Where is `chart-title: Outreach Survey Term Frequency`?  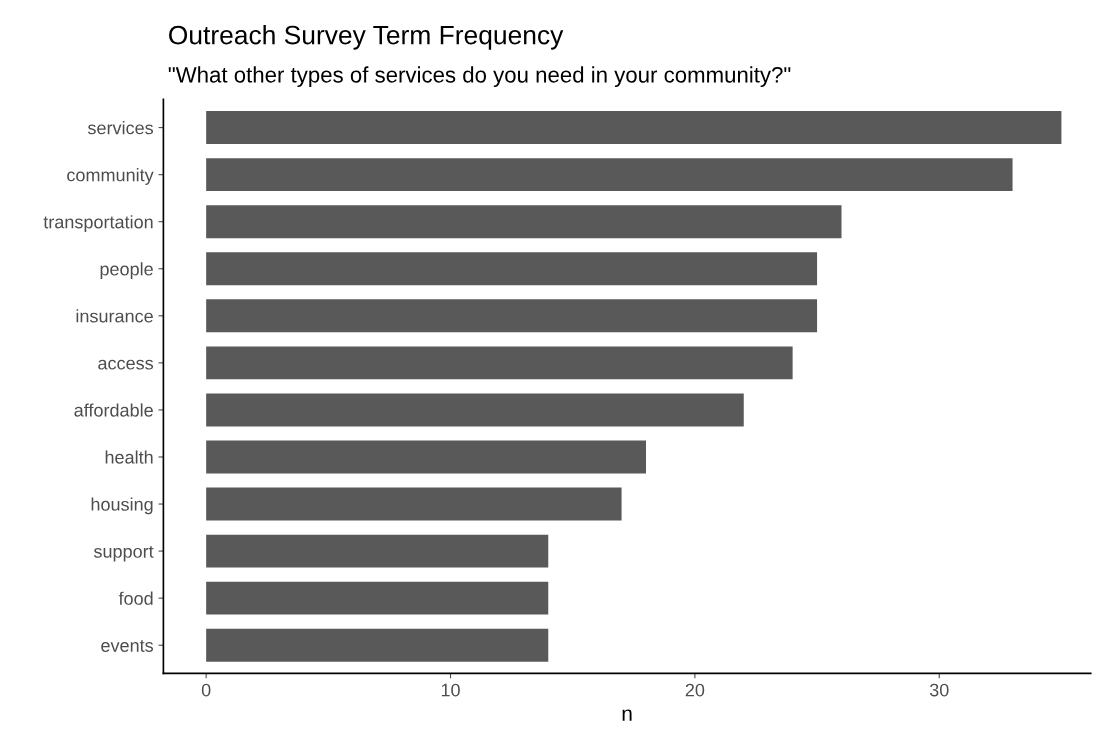
chart-title: Outreach Survey Term Frequency is located at coordinates (366, 37).